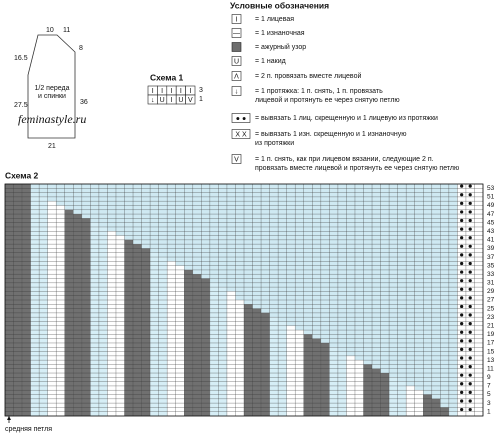  Describe the element at coordinates (491, 205) in the screenshot. I see `row-number: 49` at that location.